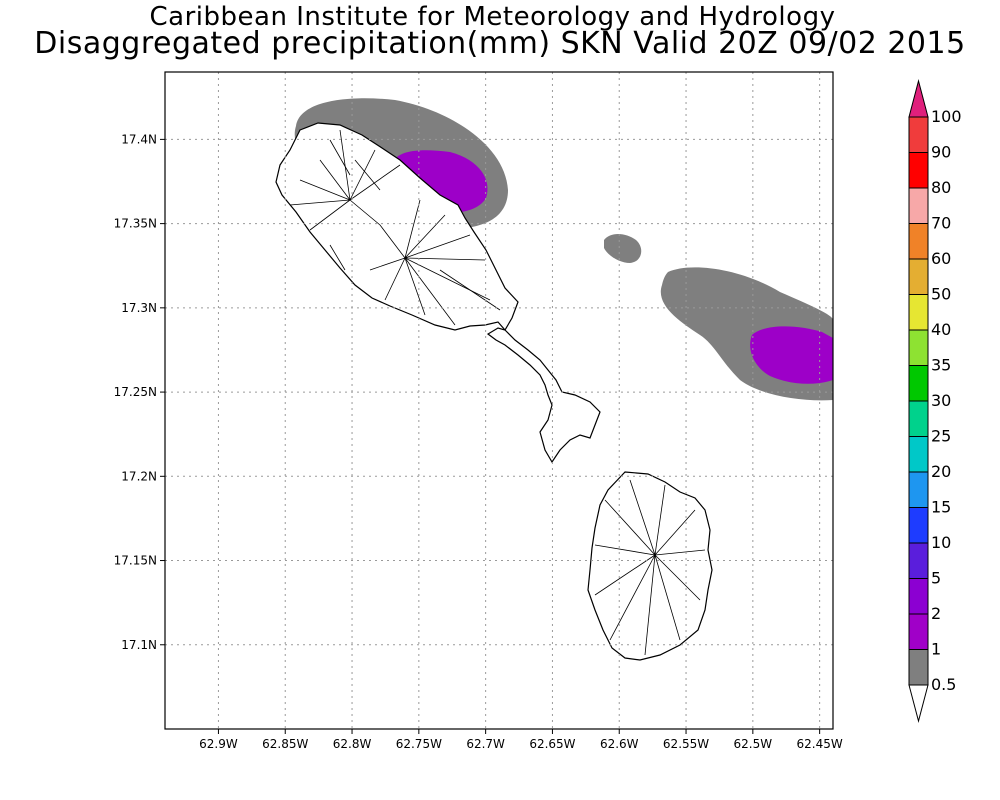  What do you see at coordinates (936, 613) in the screenshot?
I see `colorbar-label: 2` at bounding box center [936, 613].